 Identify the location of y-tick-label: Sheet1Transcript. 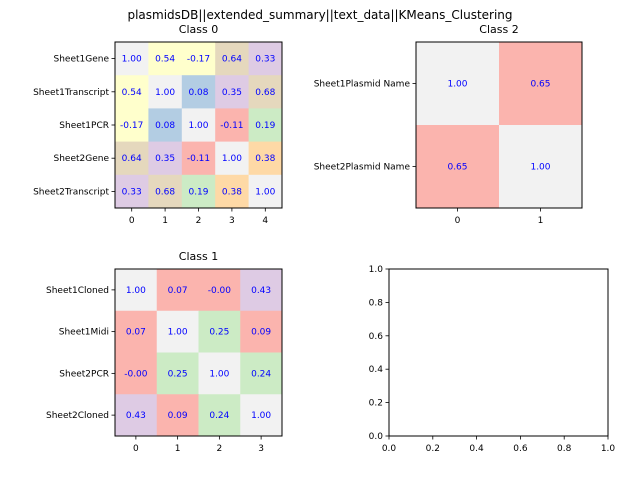
(71, 93).